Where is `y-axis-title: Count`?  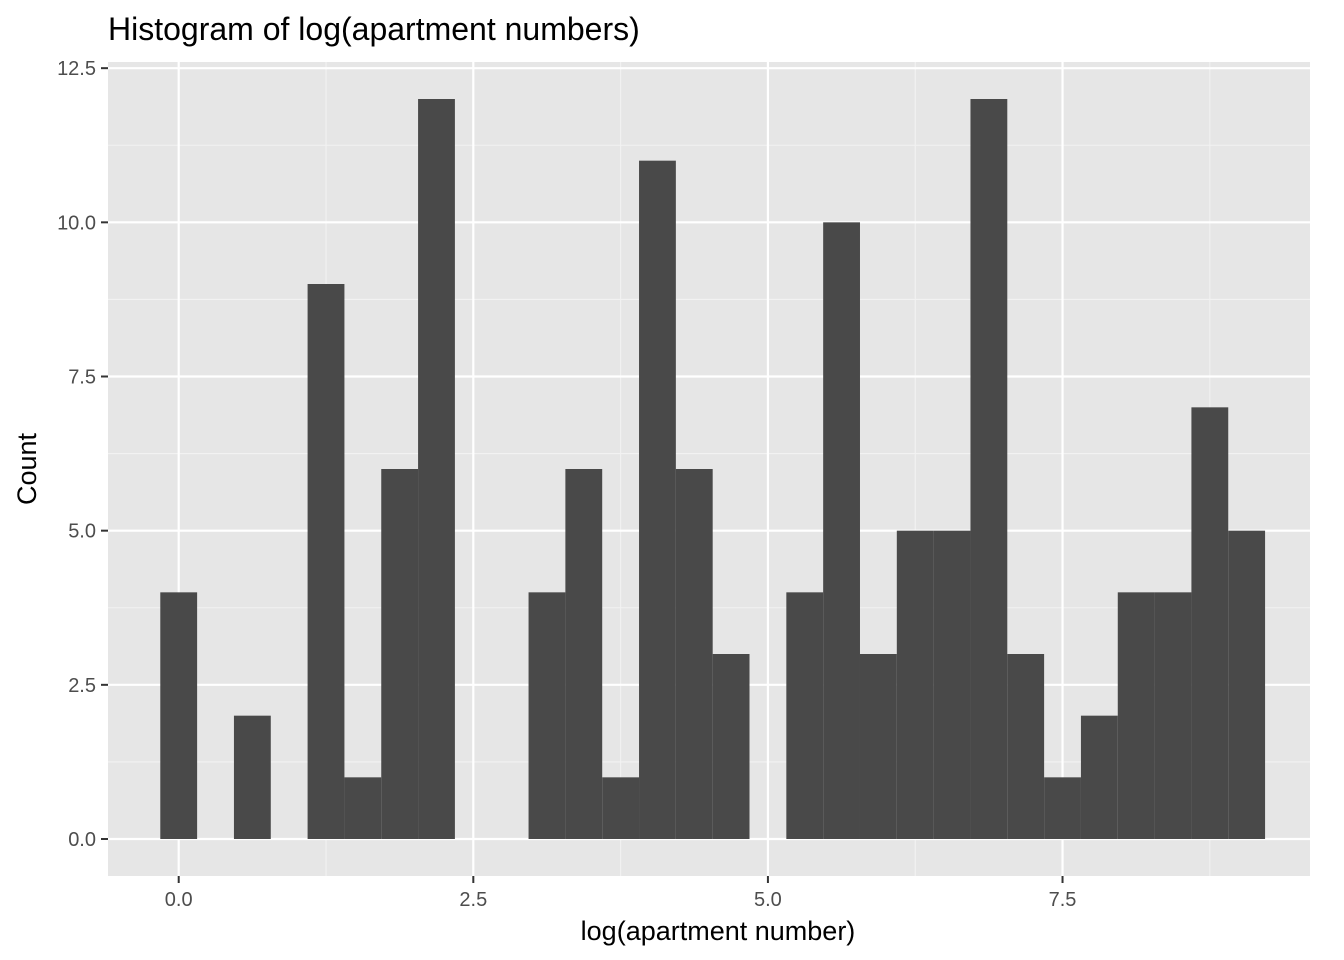 y-axis-title: Count is located at coordinates (27, 468).